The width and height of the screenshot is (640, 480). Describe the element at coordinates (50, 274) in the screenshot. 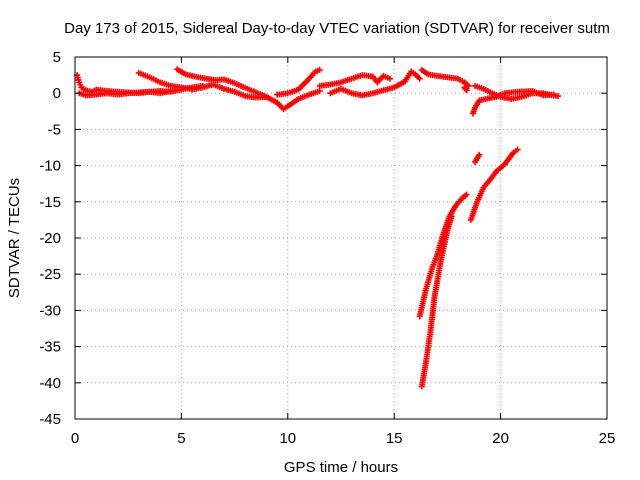

I see `y-tick-label: -25` at that location.